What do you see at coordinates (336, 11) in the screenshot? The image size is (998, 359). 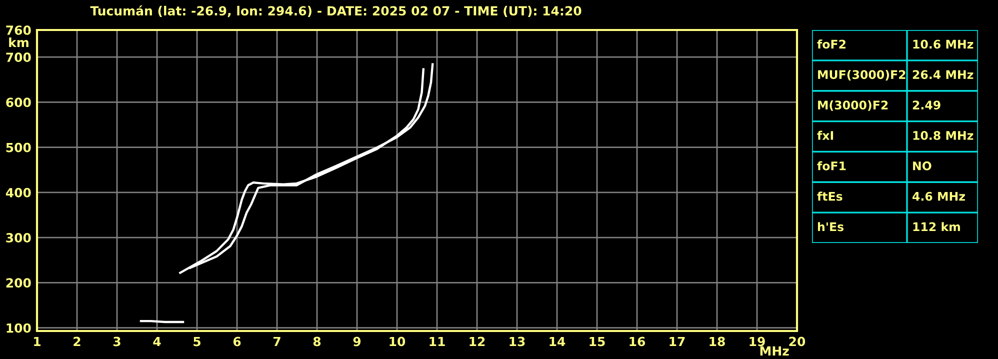 I see `chart-title: Tucumán (lat: -26.9, lon: 294.6) - DATE: 2025 02 07 - TIME (UT): 14:20` at bounding box center [336, 11].